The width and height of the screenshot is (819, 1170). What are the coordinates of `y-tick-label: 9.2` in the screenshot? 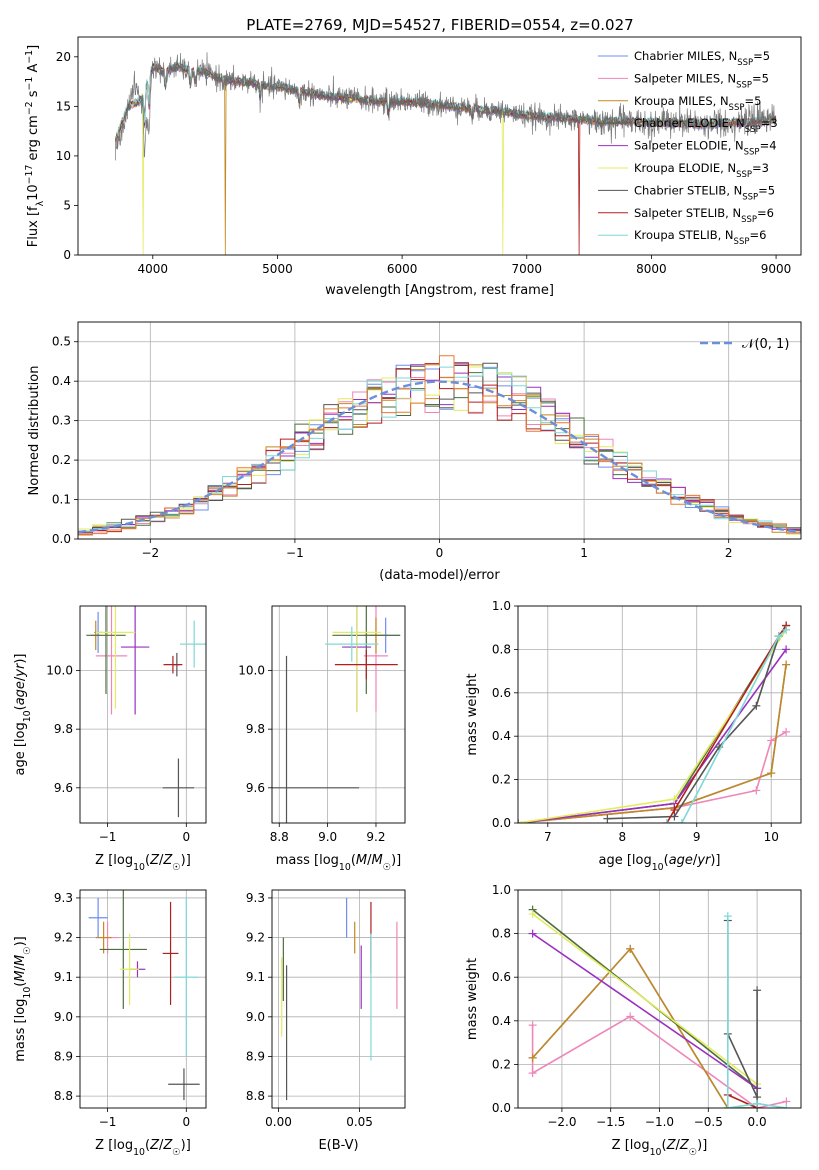 It's located at (63, 938).